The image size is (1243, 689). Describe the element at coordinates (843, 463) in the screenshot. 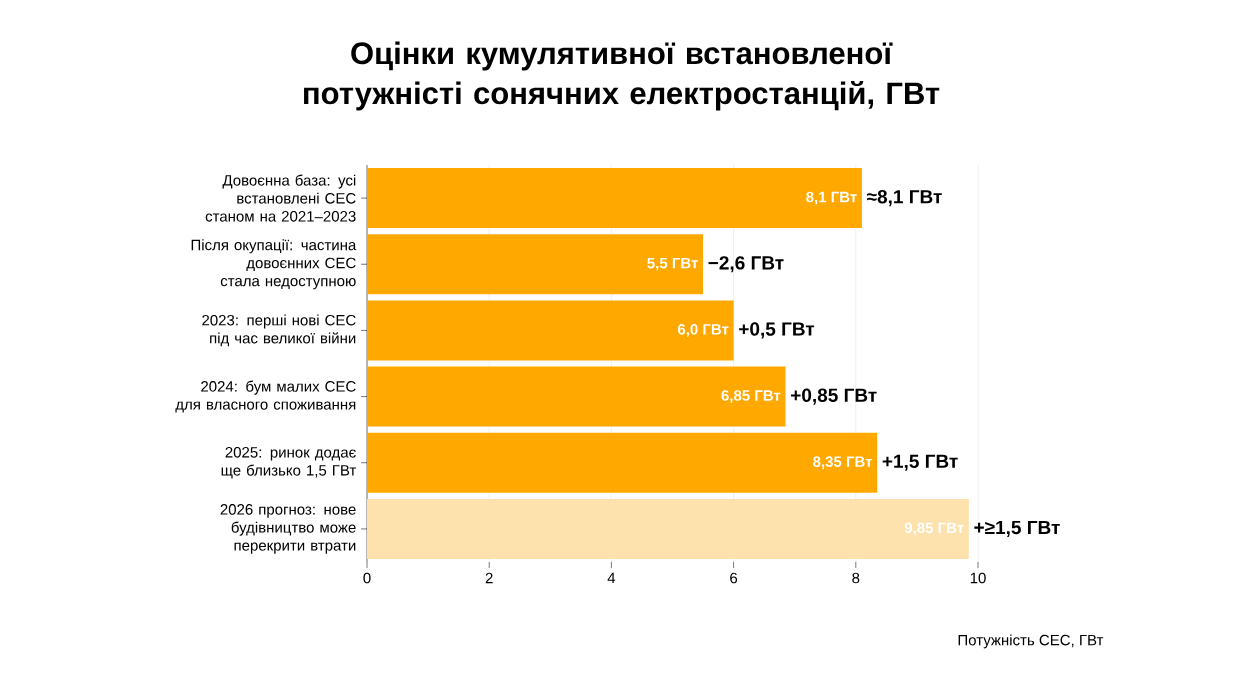

I see `data-label: 8,35 ГВт` at that location.